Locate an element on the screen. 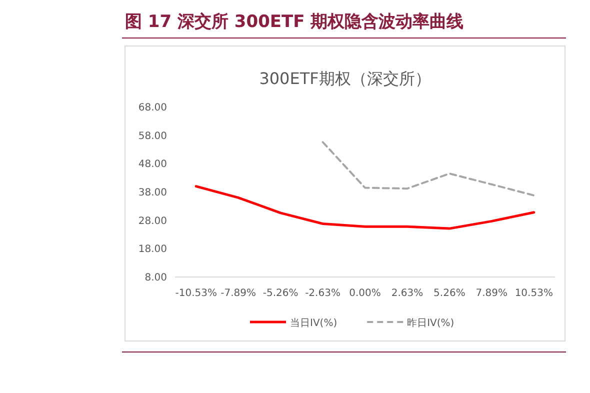 The height and width of the screenshot is (393, 590). x-tick-label: -2.63% is located at coordinates (322, 293).